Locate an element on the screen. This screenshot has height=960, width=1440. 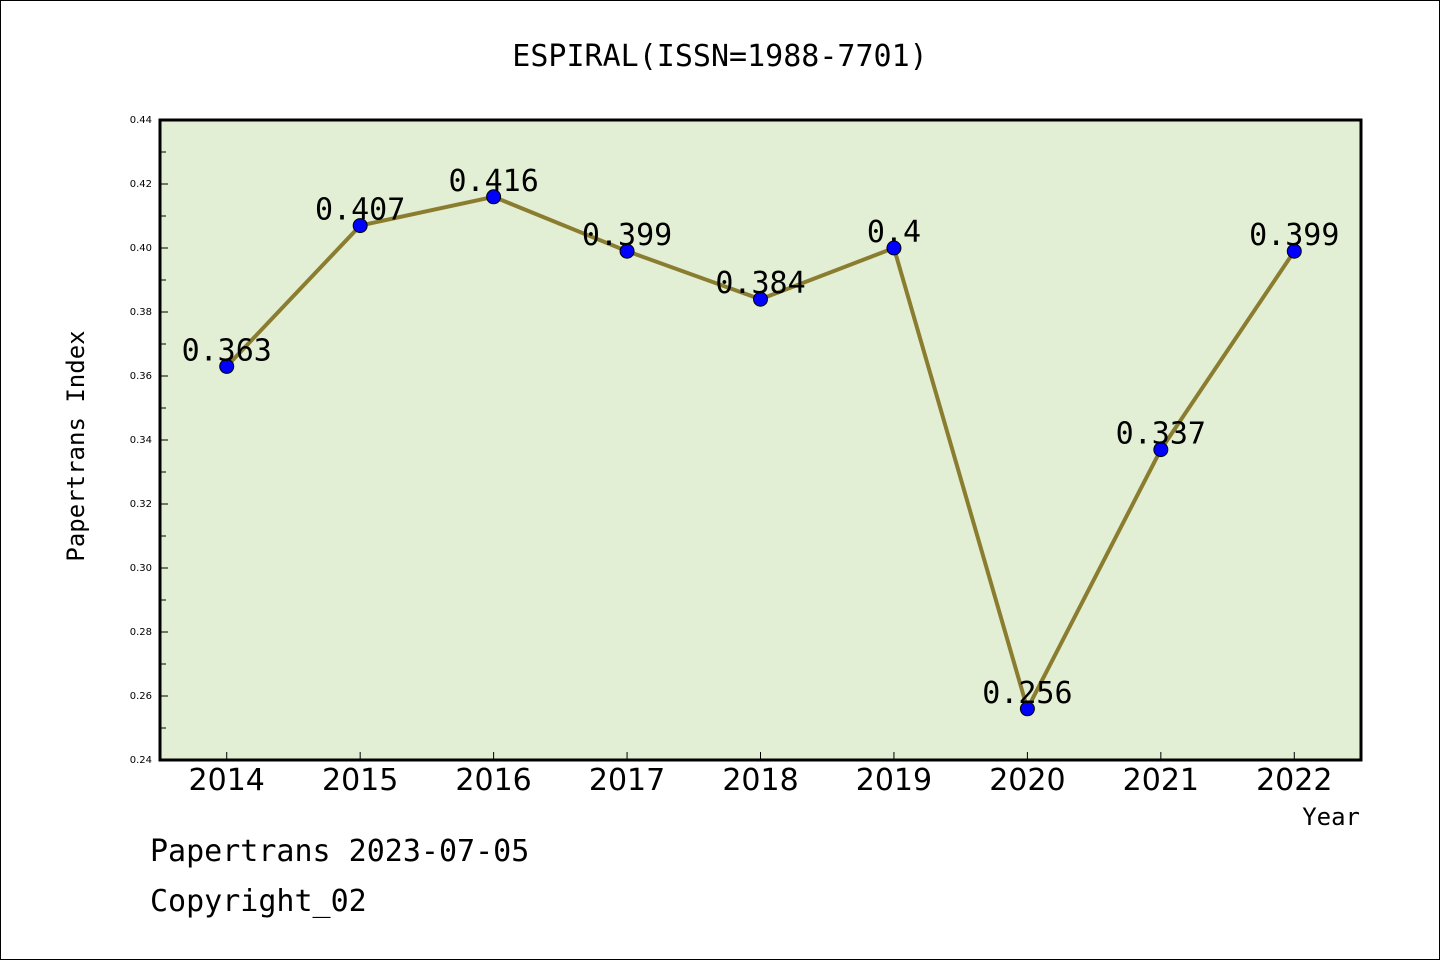
y-tick-label: 0.44 is located at coordinates (141, 120).